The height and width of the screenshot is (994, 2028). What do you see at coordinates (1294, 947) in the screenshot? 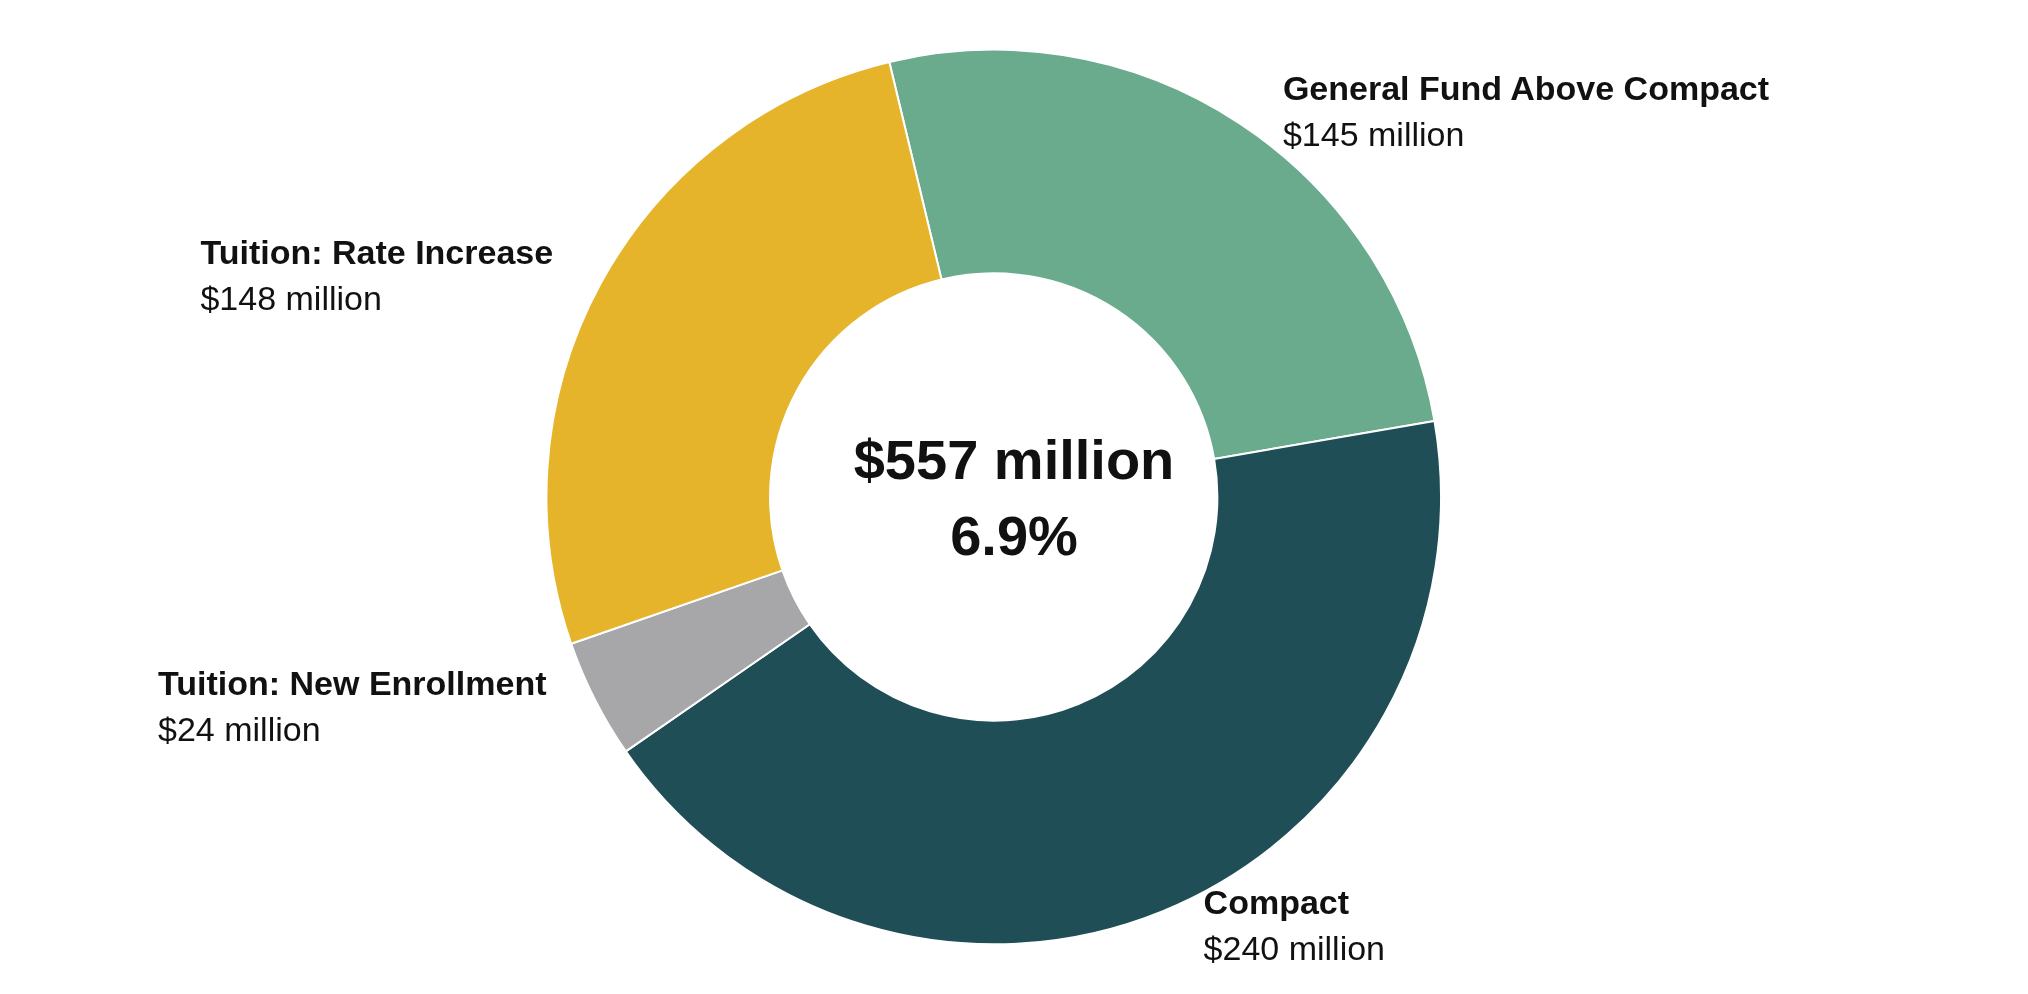
I see `data-label: $240 million` at bounding box center [1294, 947].